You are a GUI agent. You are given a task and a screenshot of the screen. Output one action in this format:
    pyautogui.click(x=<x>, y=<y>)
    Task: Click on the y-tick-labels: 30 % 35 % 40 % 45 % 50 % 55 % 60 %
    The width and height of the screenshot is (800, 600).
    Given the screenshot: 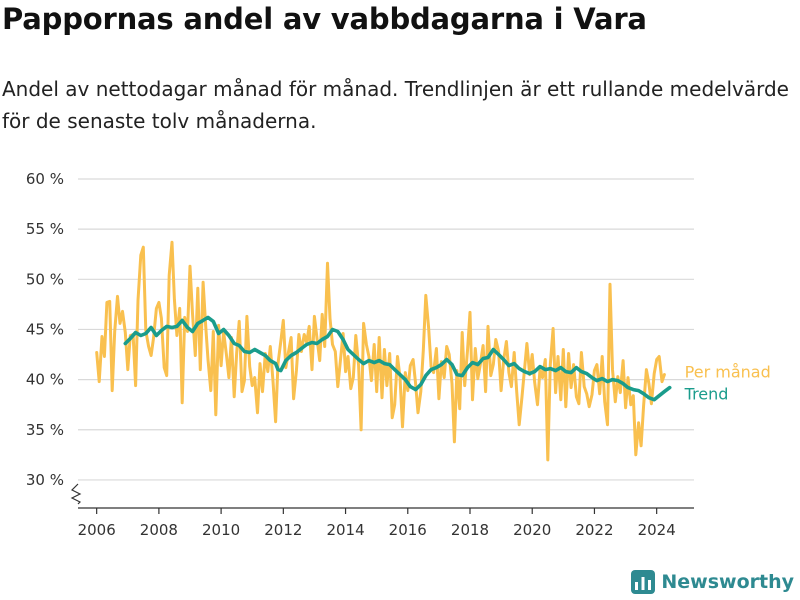 What is the action you would take?
    pyautogui.click(x=45, y=329)
    